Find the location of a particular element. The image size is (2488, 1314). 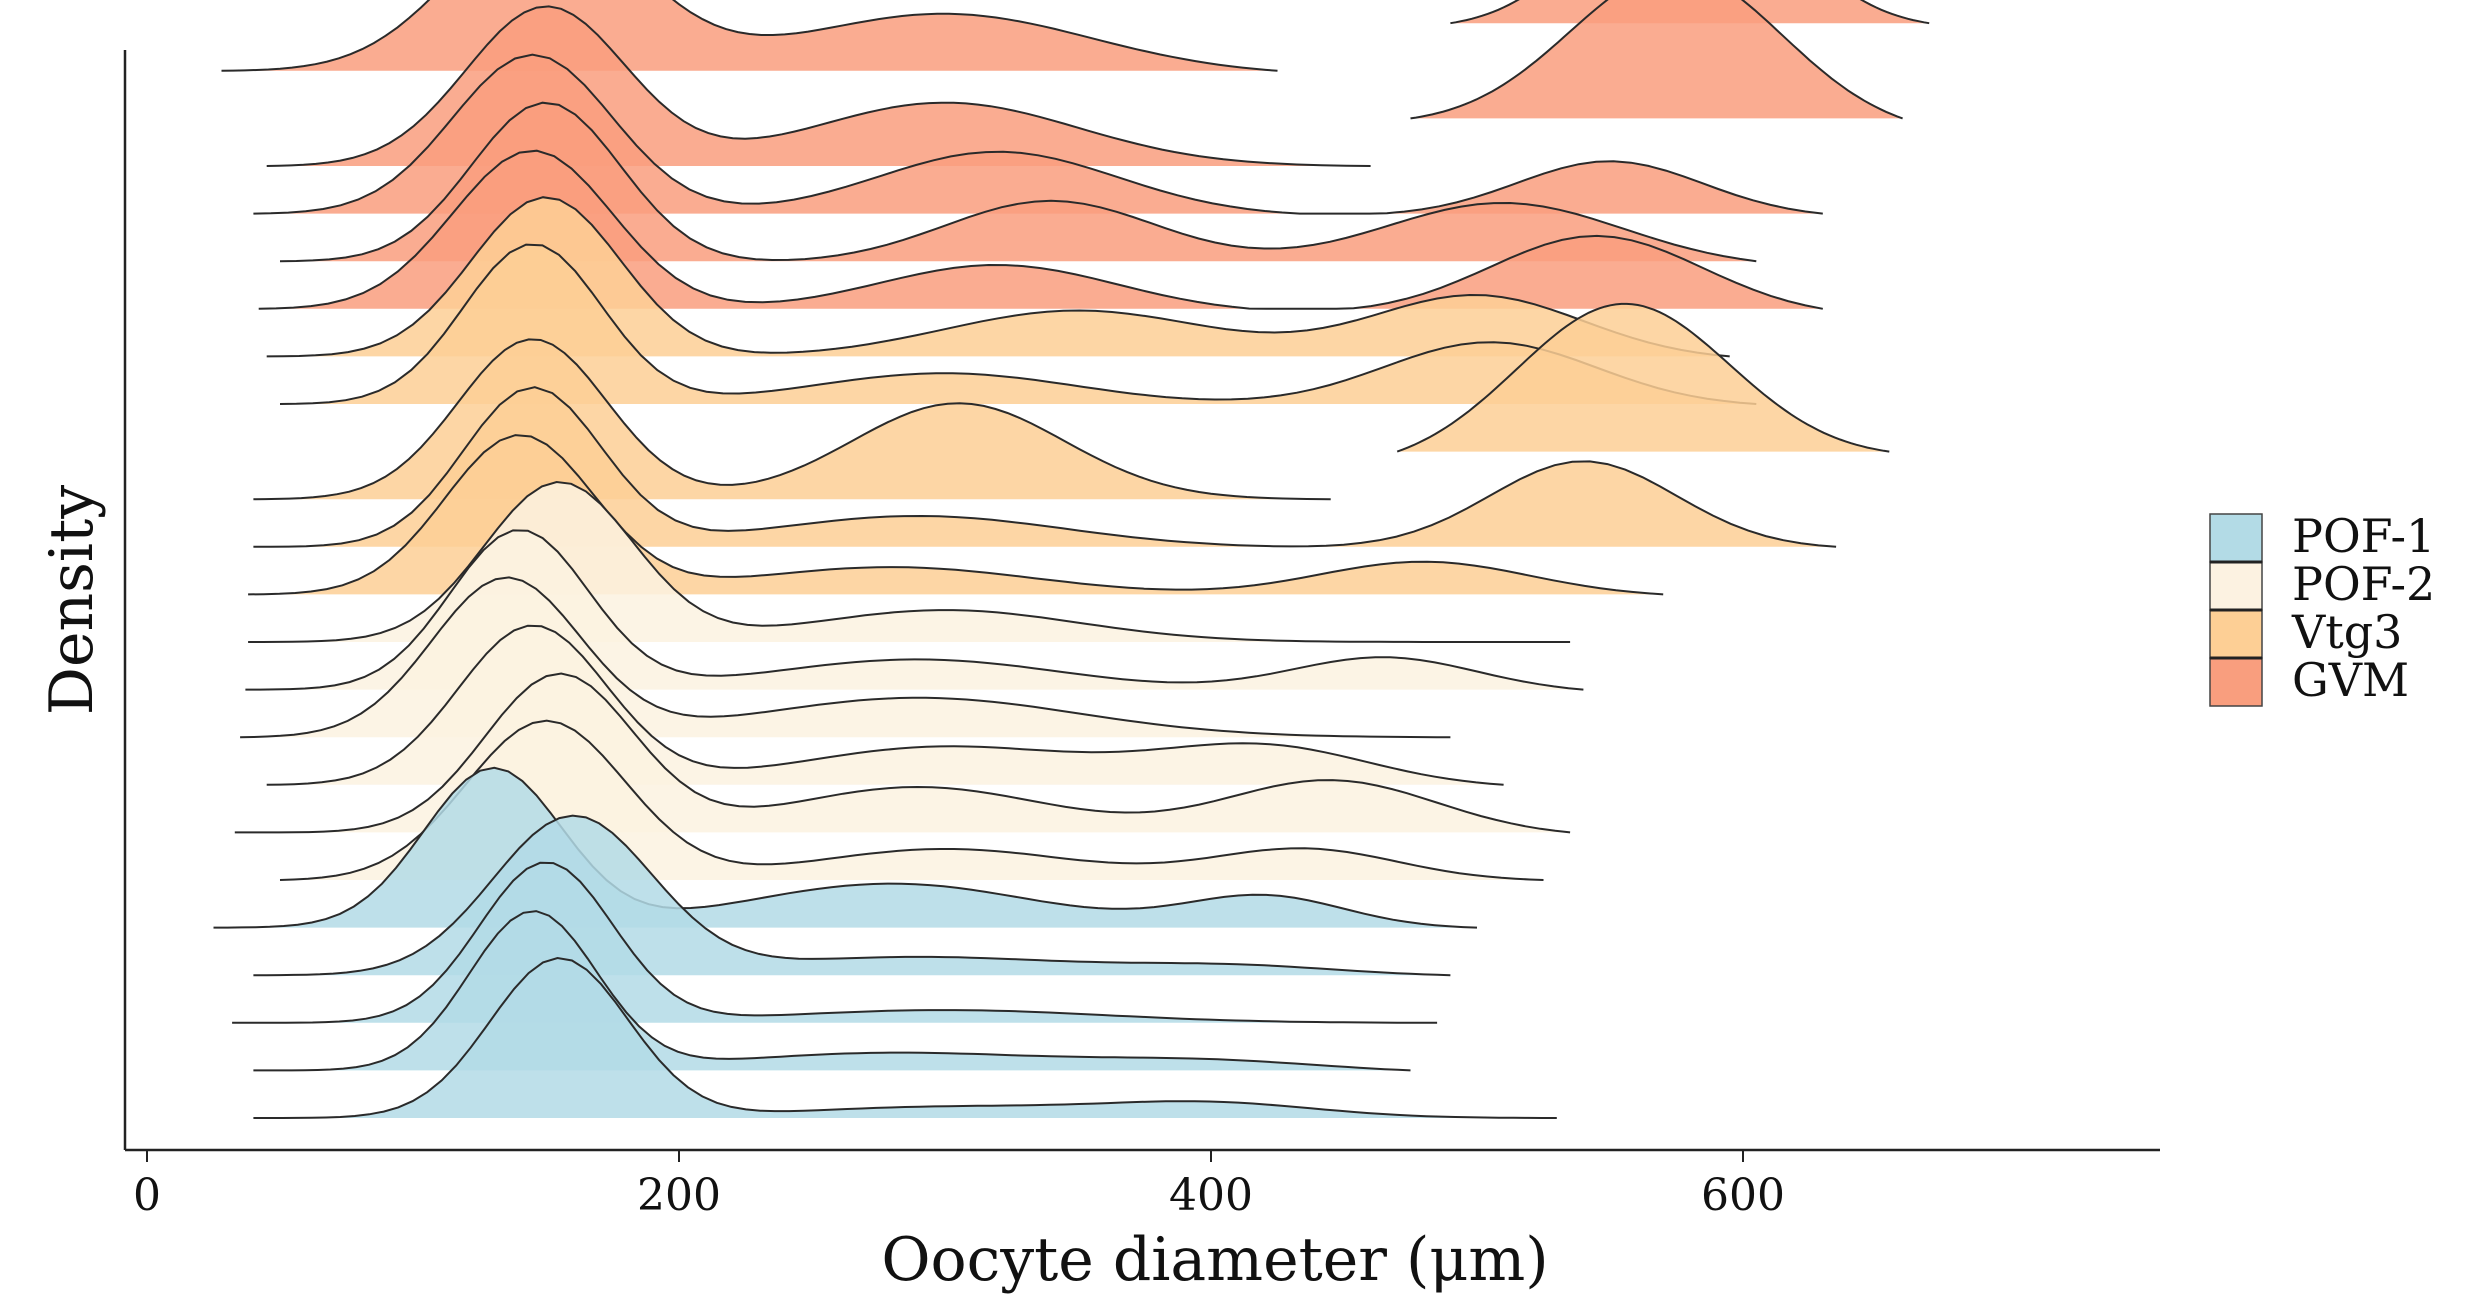

legend-label-gvm: GVM is located at coordinates (2350, 680).